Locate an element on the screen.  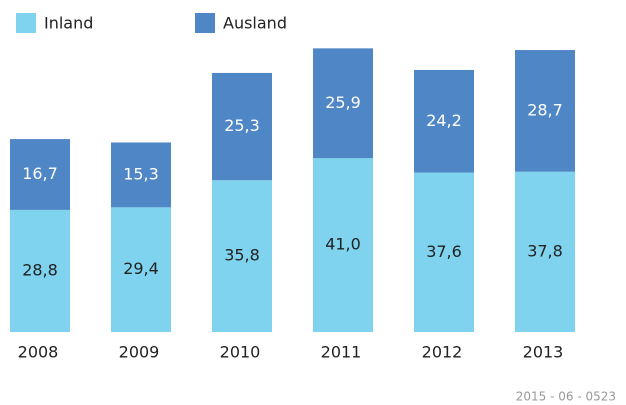
data-label: 24,2 is located at coordinates (444, 120).